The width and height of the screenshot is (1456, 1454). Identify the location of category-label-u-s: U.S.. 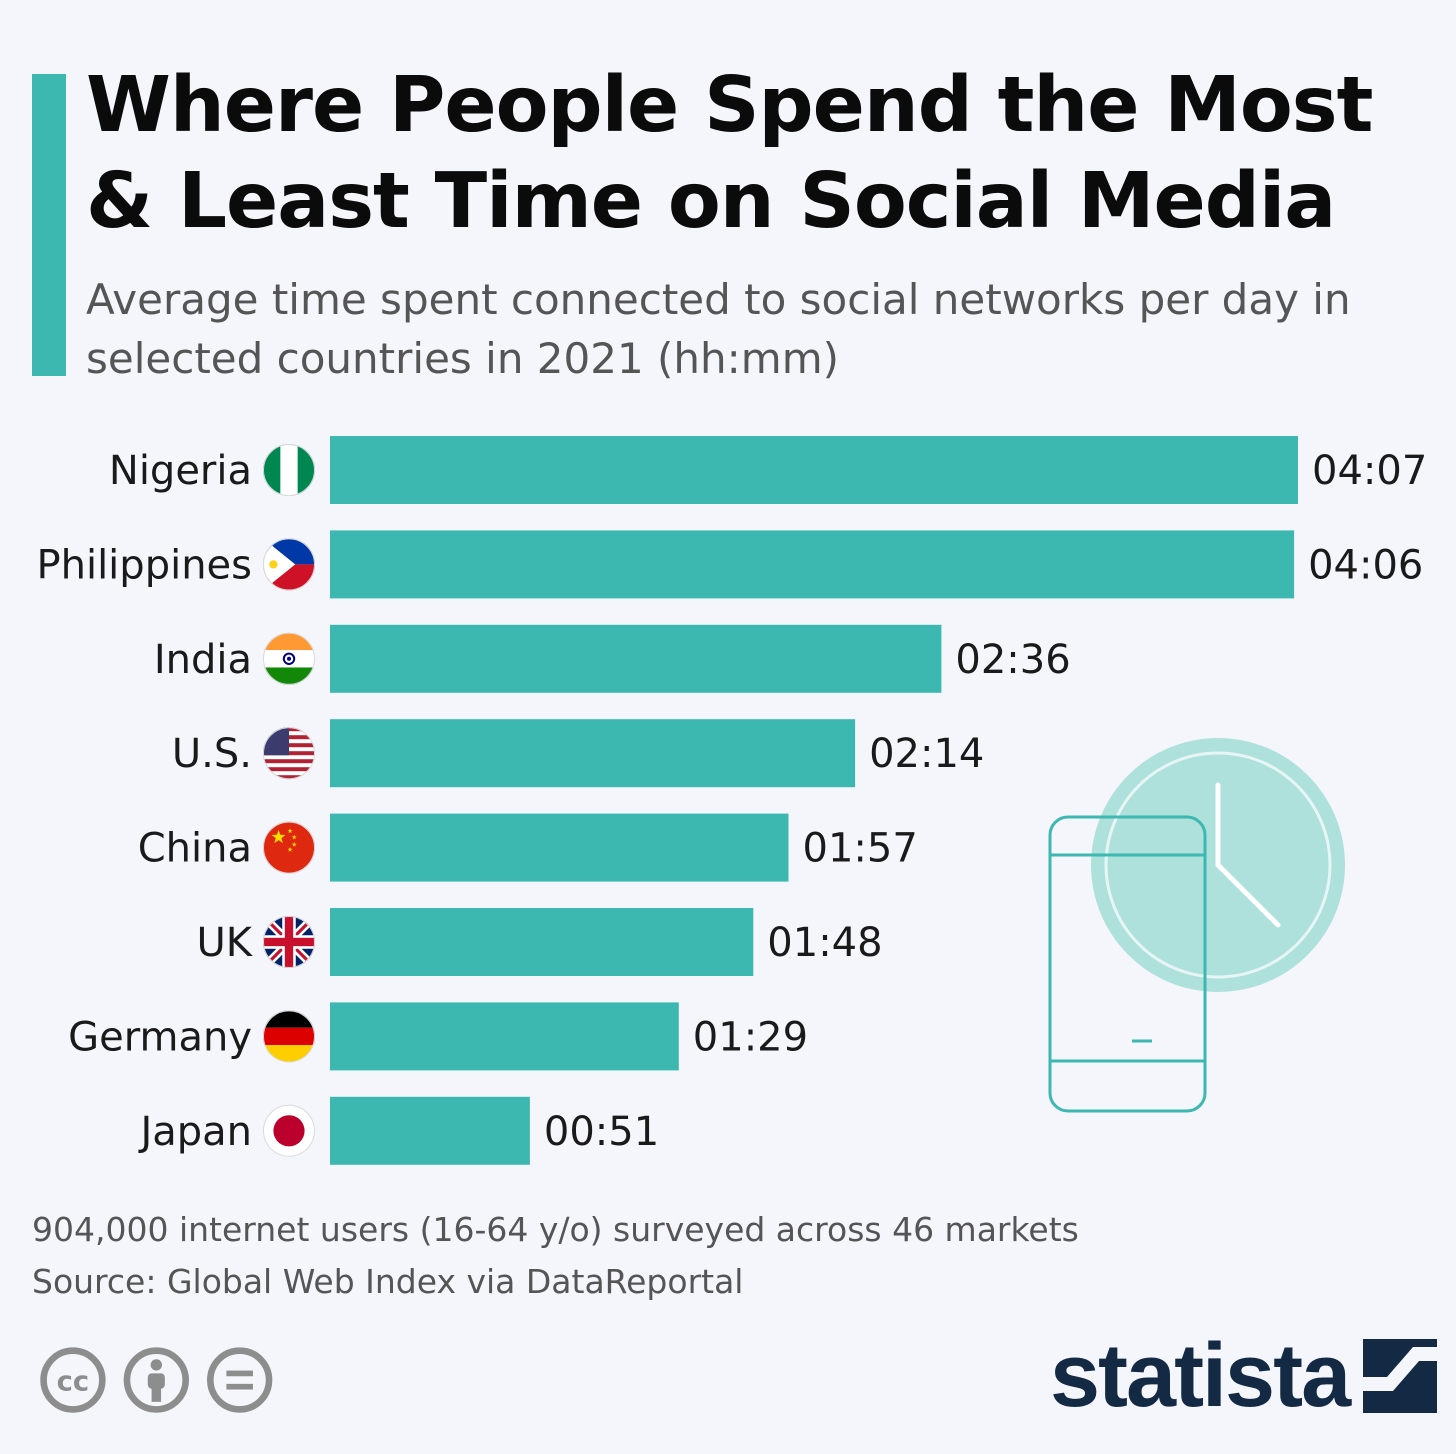
(212, 754).